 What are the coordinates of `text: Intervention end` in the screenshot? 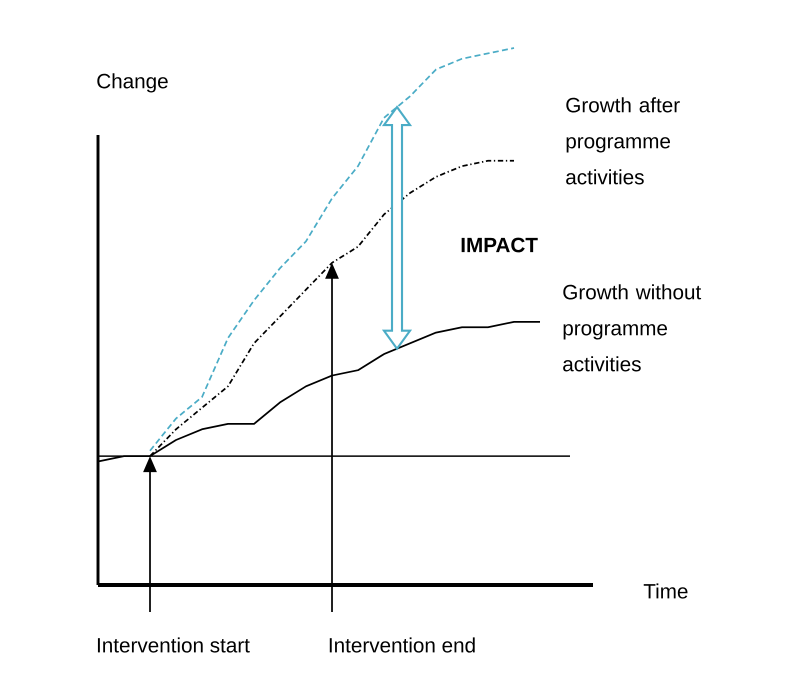 It's located at (402, 645).